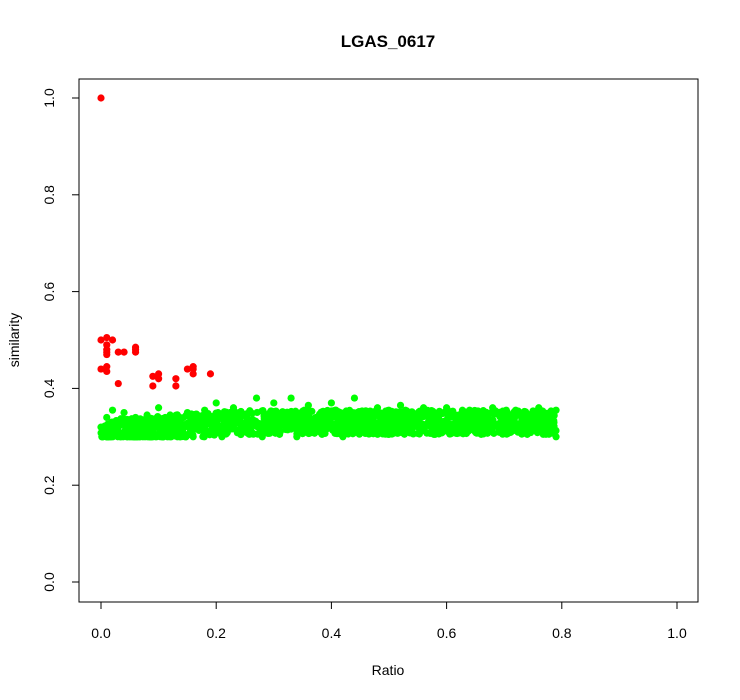  What do you see at coordinates (49, 98) in the screenshot?
I see `y-tick-label: 1.0` at bounding box center [49, 98].